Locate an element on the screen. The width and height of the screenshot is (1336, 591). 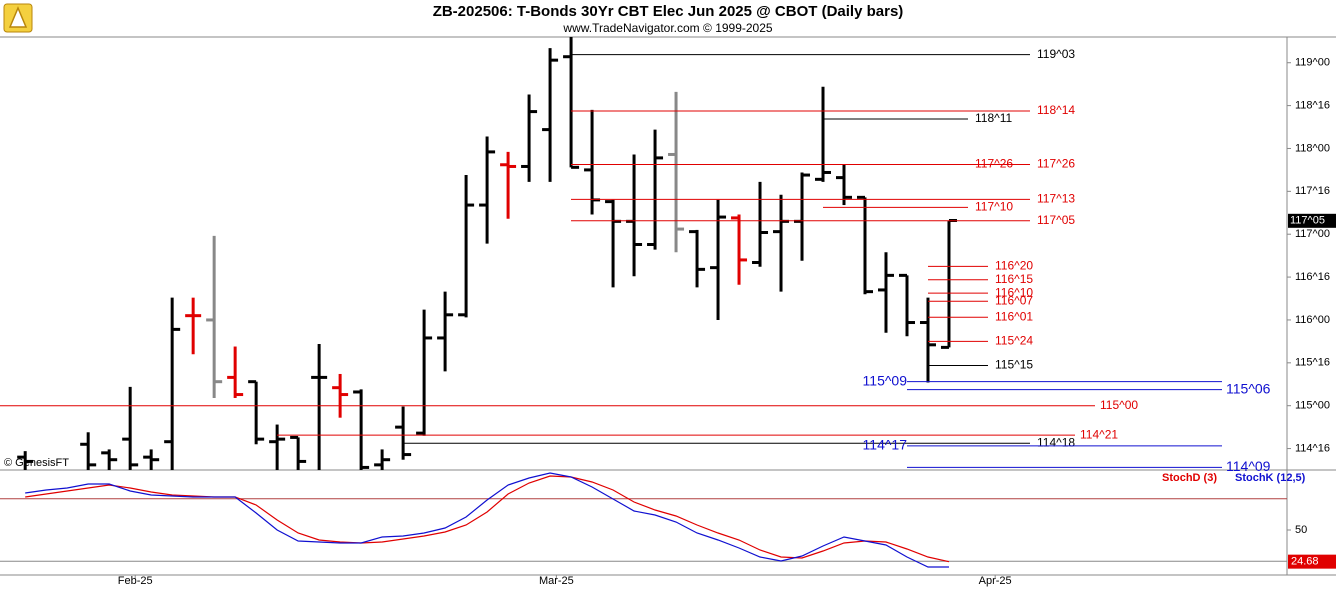
x-tick-label: Mar-25 is located at coordinates (556, 581).